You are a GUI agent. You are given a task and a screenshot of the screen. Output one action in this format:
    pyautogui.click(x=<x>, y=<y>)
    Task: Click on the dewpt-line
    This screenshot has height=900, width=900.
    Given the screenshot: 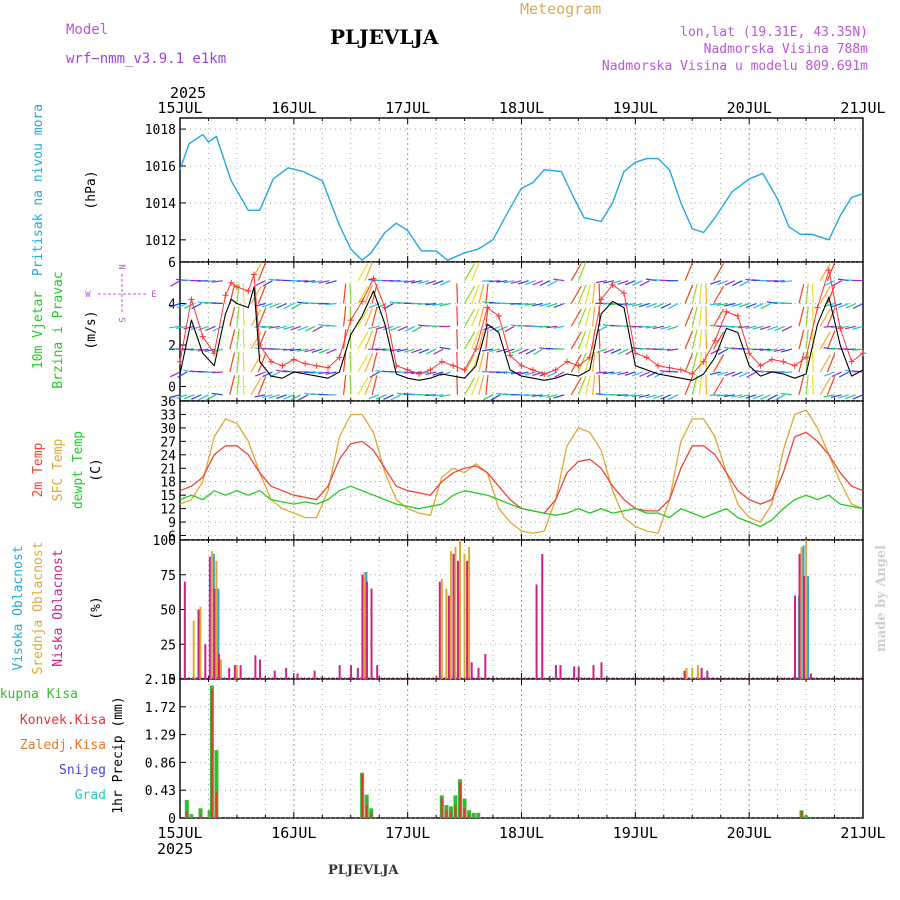 What is the action you would take?
    pyautogui.click(x=521, y=506)
    